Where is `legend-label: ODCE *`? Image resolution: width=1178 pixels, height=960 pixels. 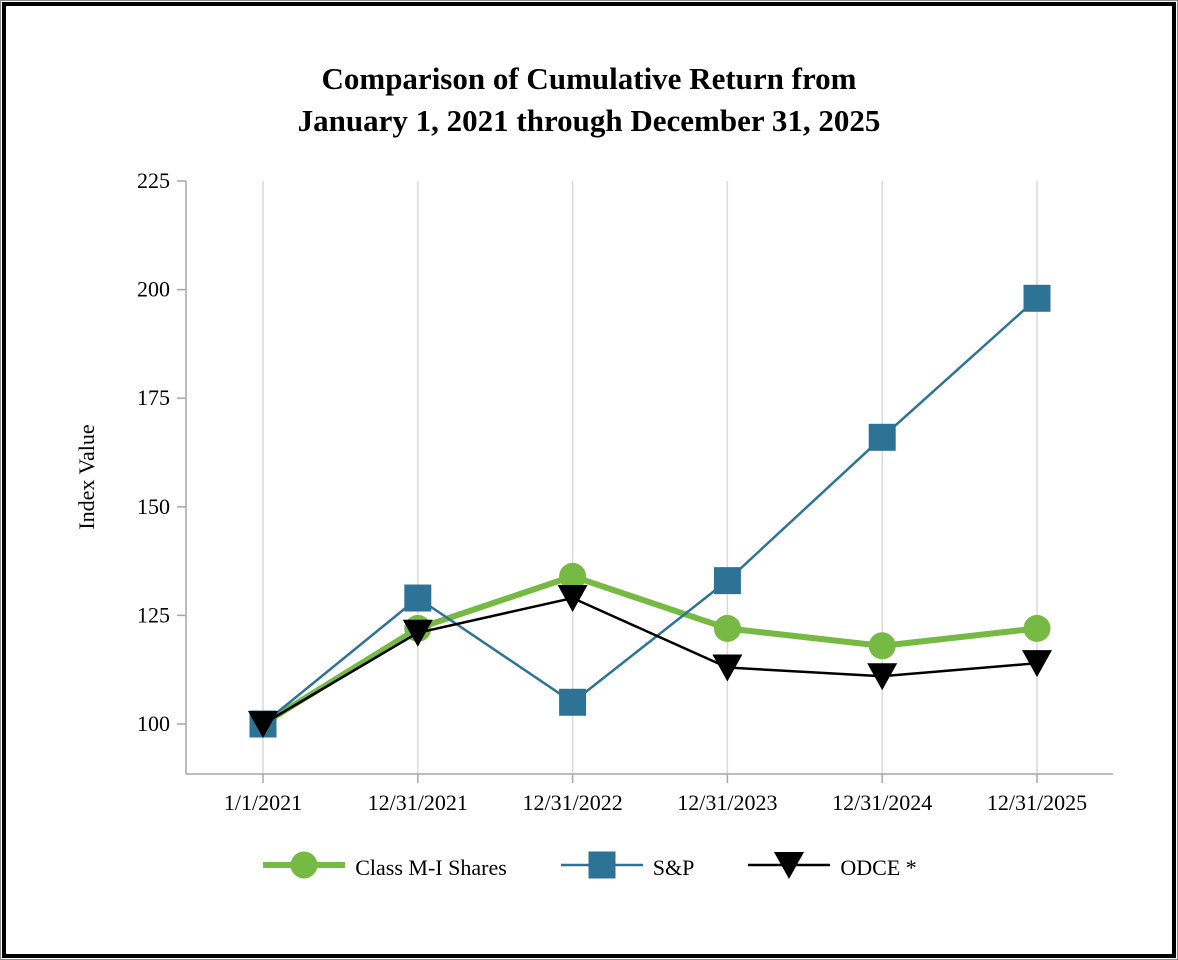 legend-label: ODCE * is located at coordinates (878, 867).